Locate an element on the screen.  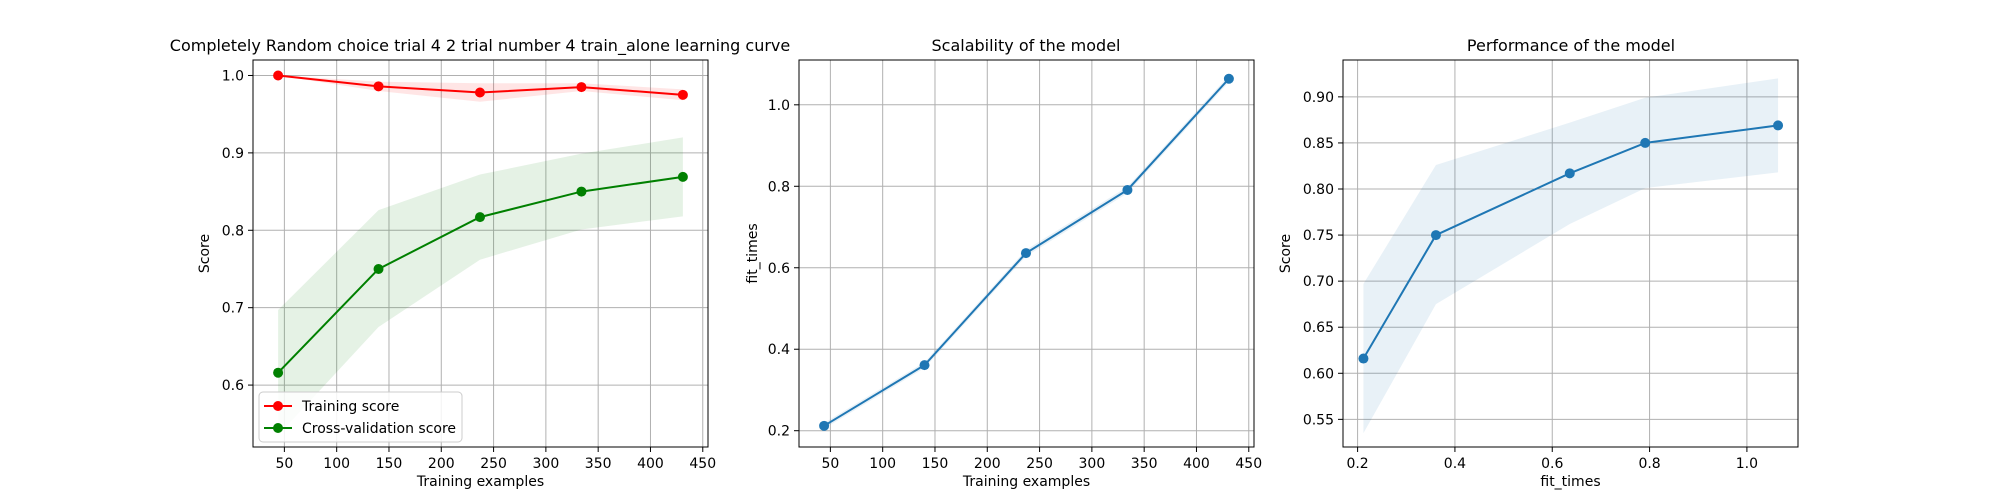
panel-3-title: Performance of the model is located at coordinates (1571, 45).